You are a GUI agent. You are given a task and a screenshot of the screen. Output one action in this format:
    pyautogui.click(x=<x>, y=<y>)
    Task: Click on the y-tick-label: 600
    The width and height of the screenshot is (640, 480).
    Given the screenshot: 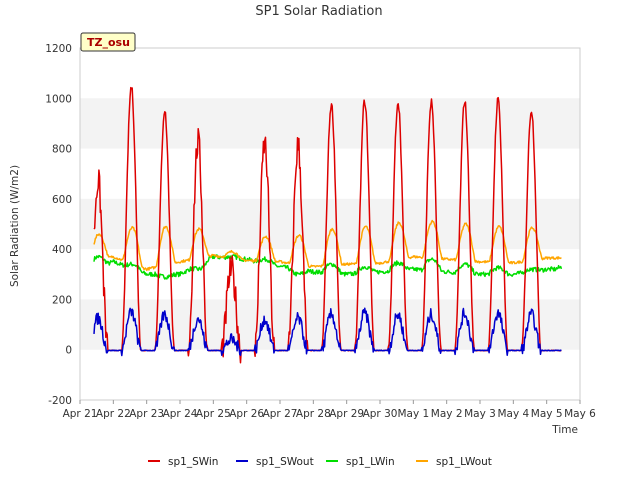 What is the action you would take?
    pyautogui.click(x=62, y=200)
    